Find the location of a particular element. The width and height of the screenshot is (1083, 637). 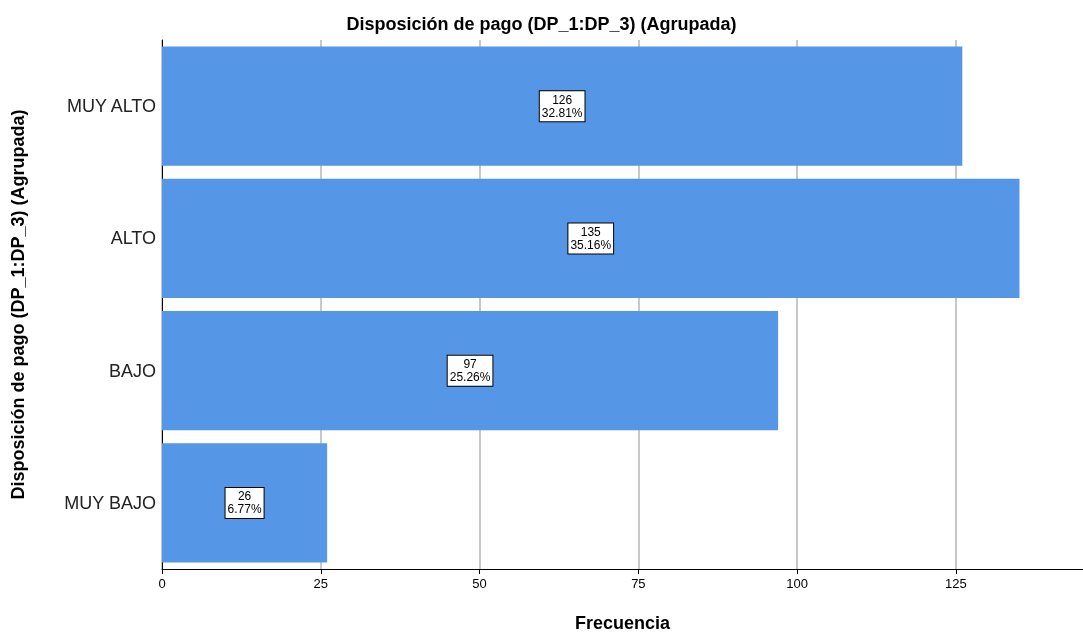

x-tick-label: 50 is located at coordinates (479, 583).